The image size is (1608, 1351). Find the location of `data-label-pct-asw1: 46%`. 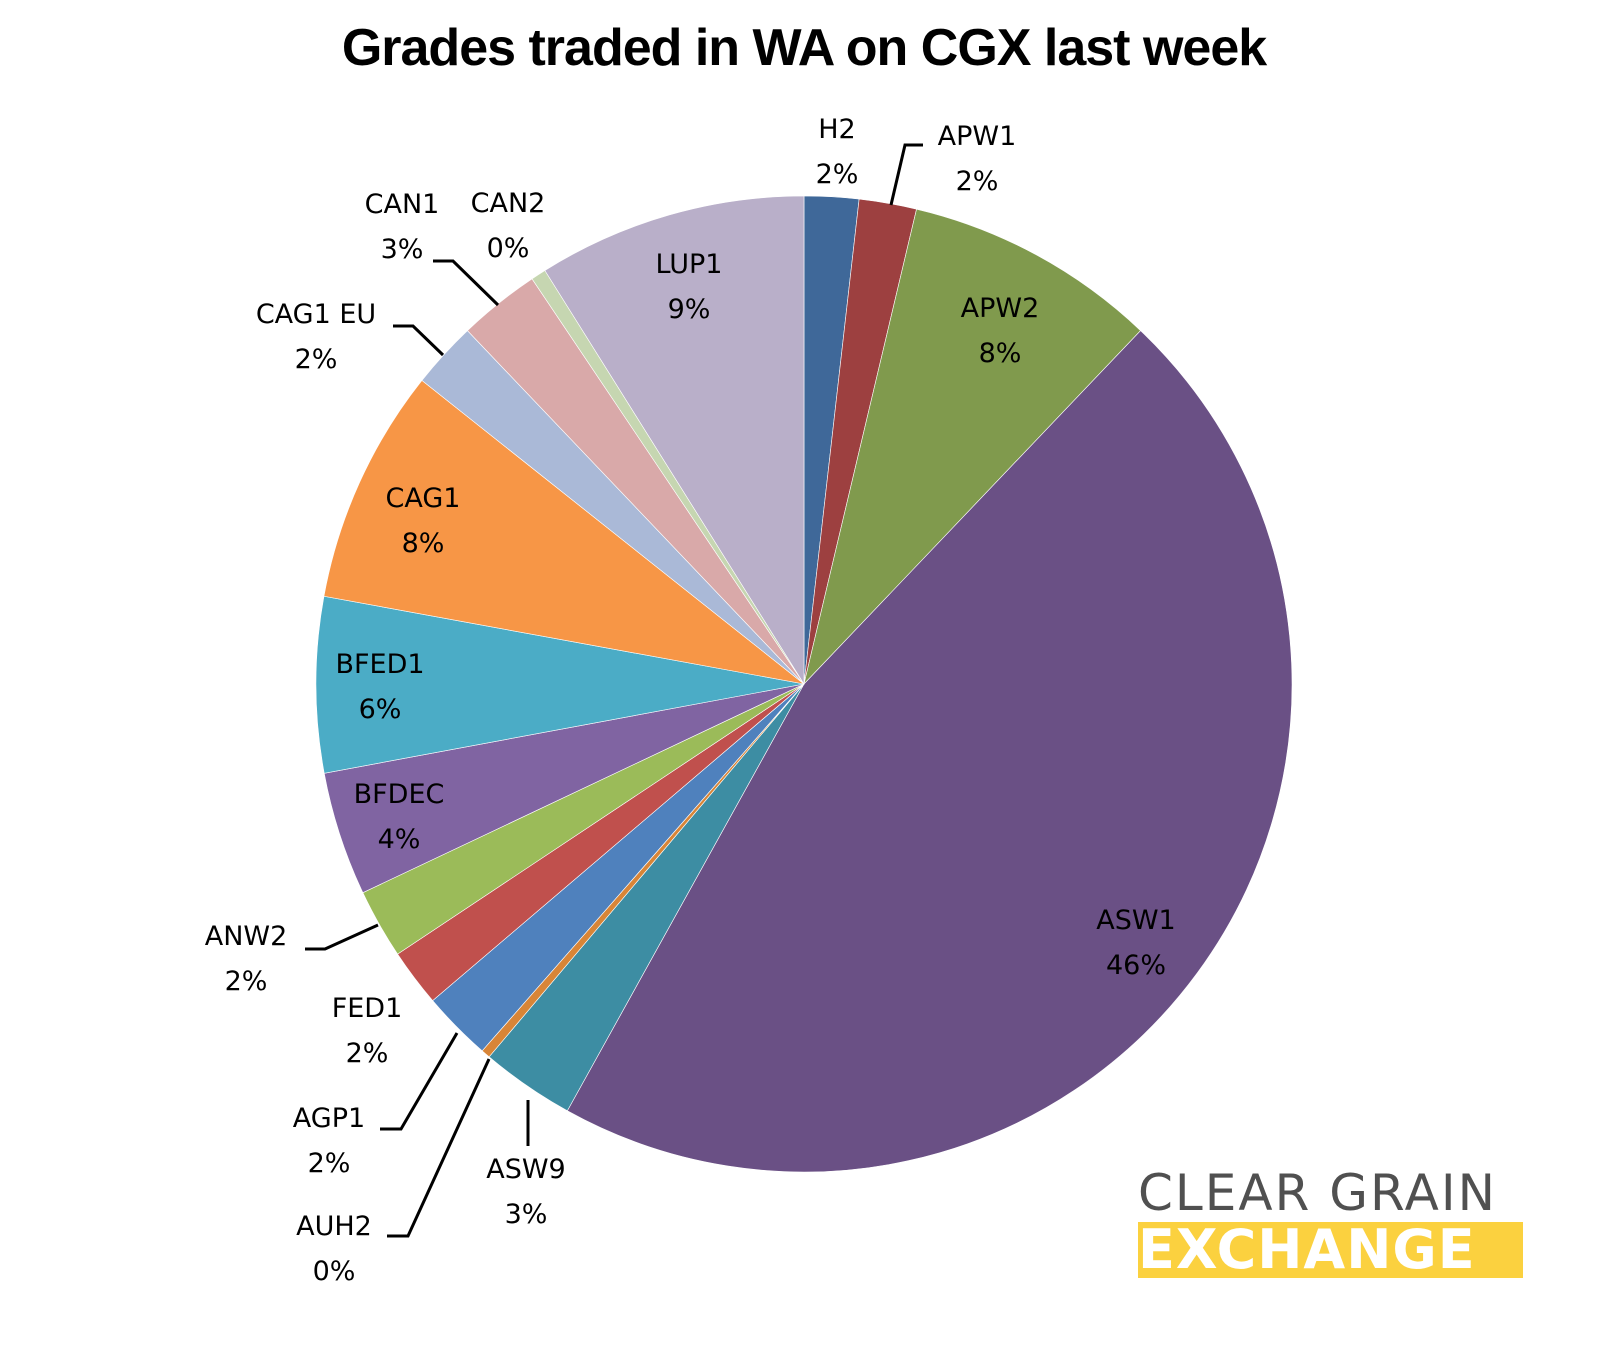

data-label-pct-asw1: 46% is located at coordinates (1136, 965).